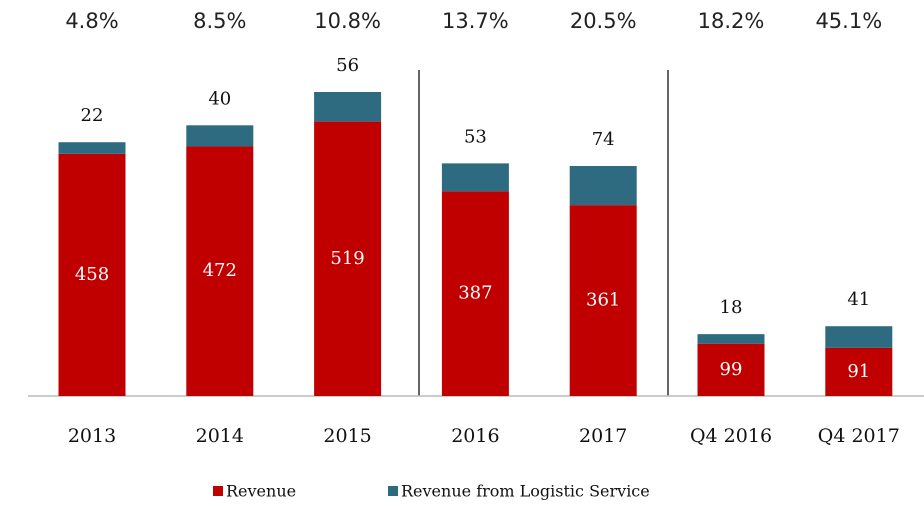 The height and width of the screenshot is (506, 924). What do you see at coordinates (92, 115) in the screenshot?
I see `data-label: 22` at bounding box center [92, 115].